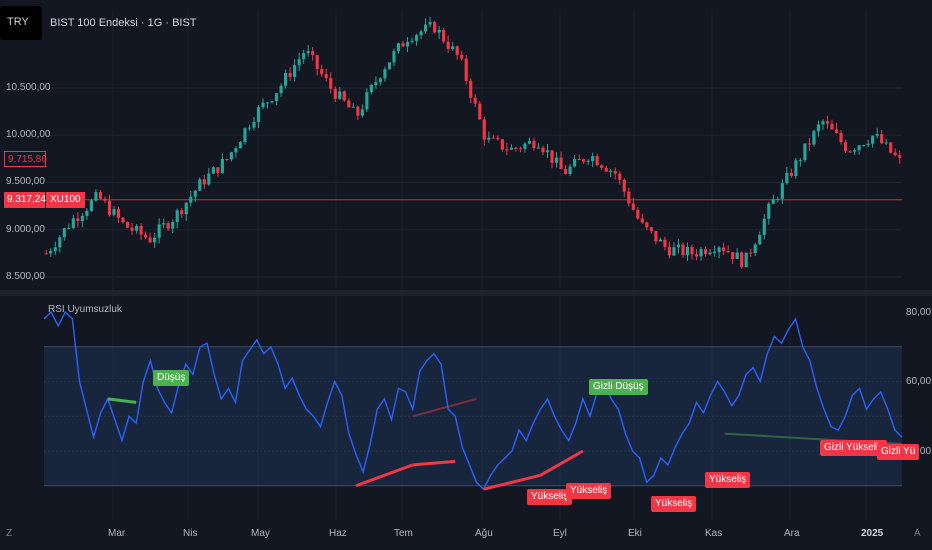  I want to click on time-axis-label: Mar, so click(117, 533).